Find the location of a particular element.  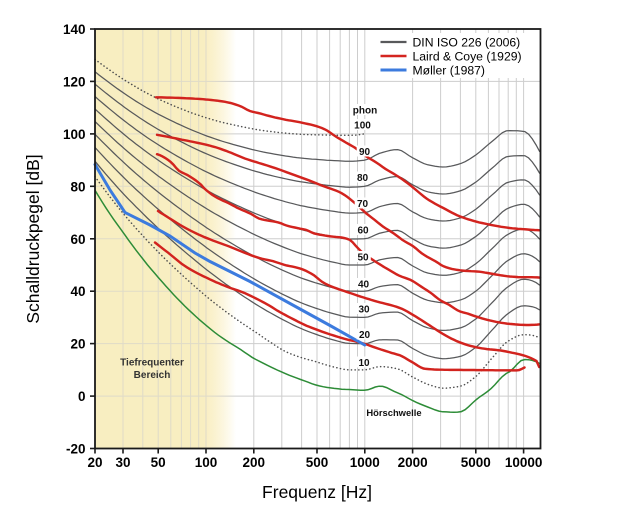

svg-text: Schalldruckpegel [dB] is located at coordinates (33, 238).